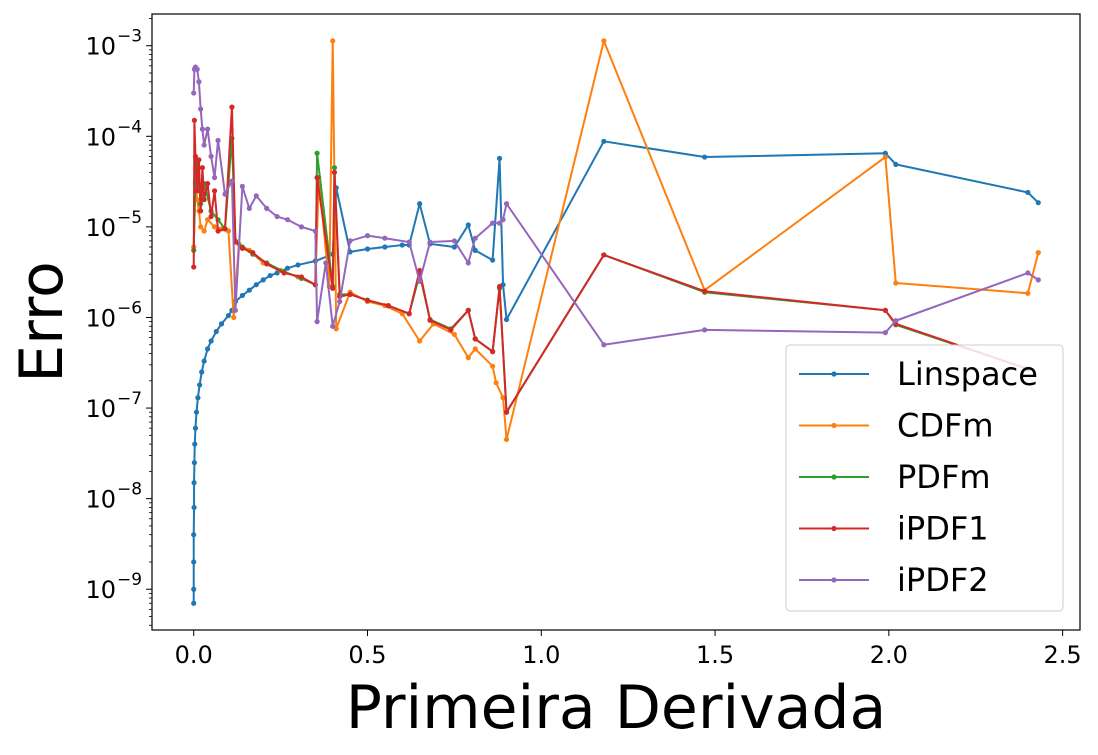  What do you see at coordinates (541, 655) in the screenshot?
I see `x-tick-label: 1.0` at bounding box center [541, 655].